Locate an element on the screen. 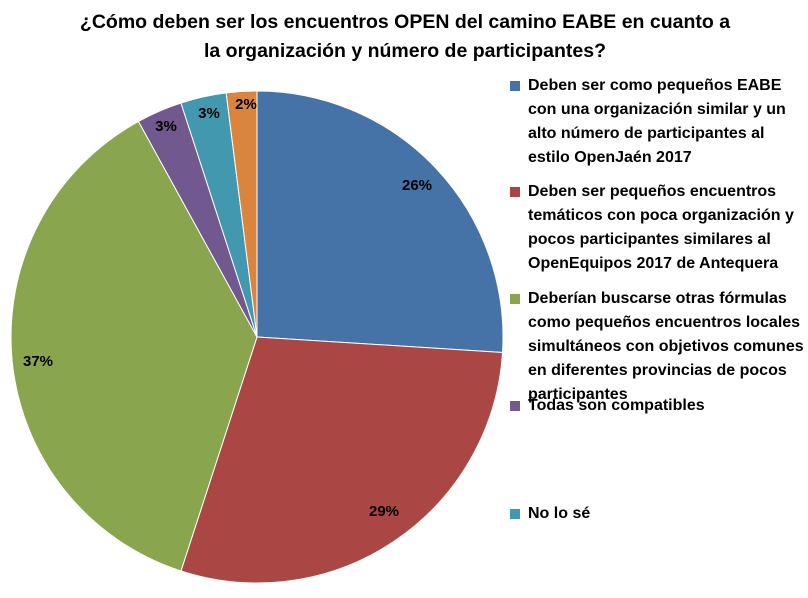 The width and height of the screenshot is (808, 598). legend-label-4: Todas son compatibles is located at coordinates (616, 405).